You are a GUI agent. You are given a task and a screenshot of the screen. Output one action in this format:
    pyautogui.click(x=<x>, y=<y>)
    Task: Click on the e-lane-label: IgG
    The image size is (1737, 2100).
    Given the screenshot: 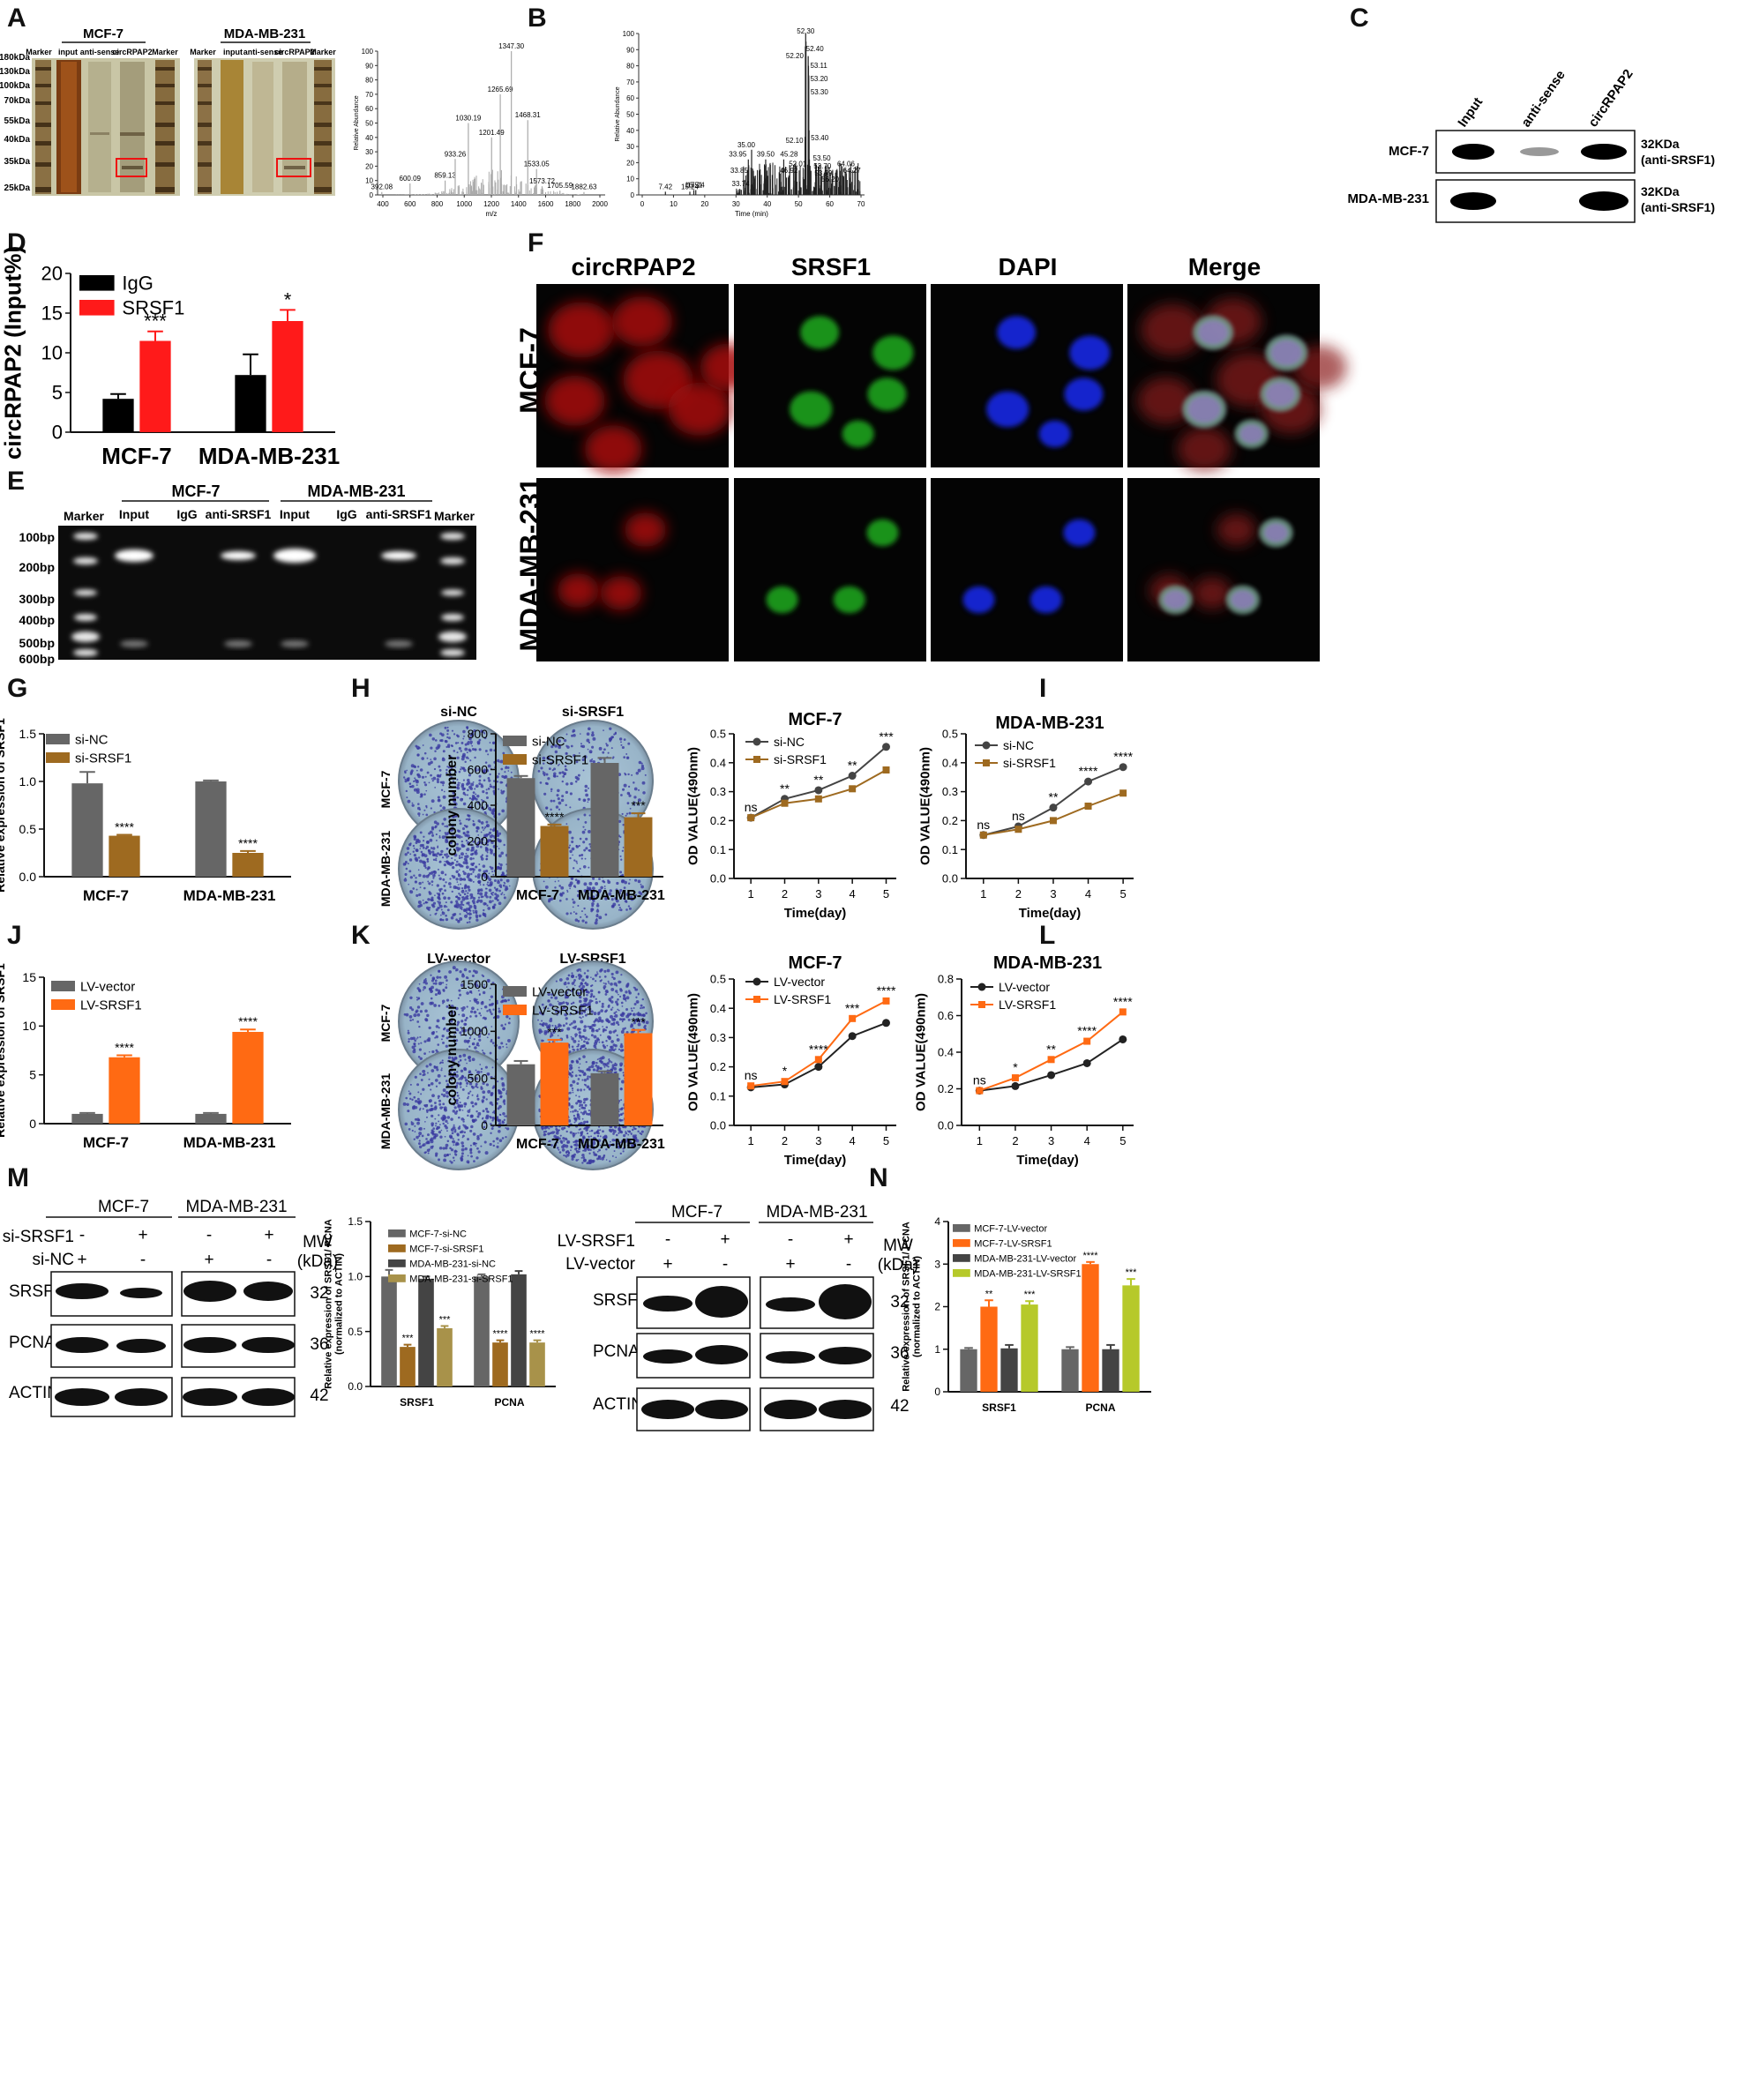 What is the action you would take?
    pyautogui.click(x=186, y=514)
    